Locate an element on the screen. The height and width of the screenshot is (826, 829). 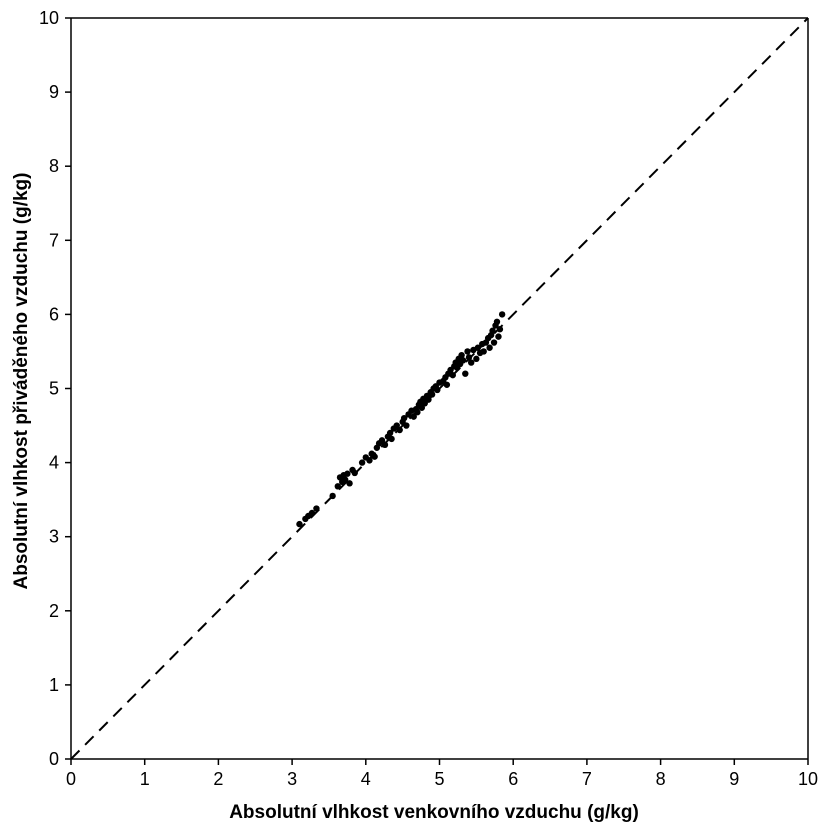
x-tick-label: 8 is located at coordinates (661, 779).